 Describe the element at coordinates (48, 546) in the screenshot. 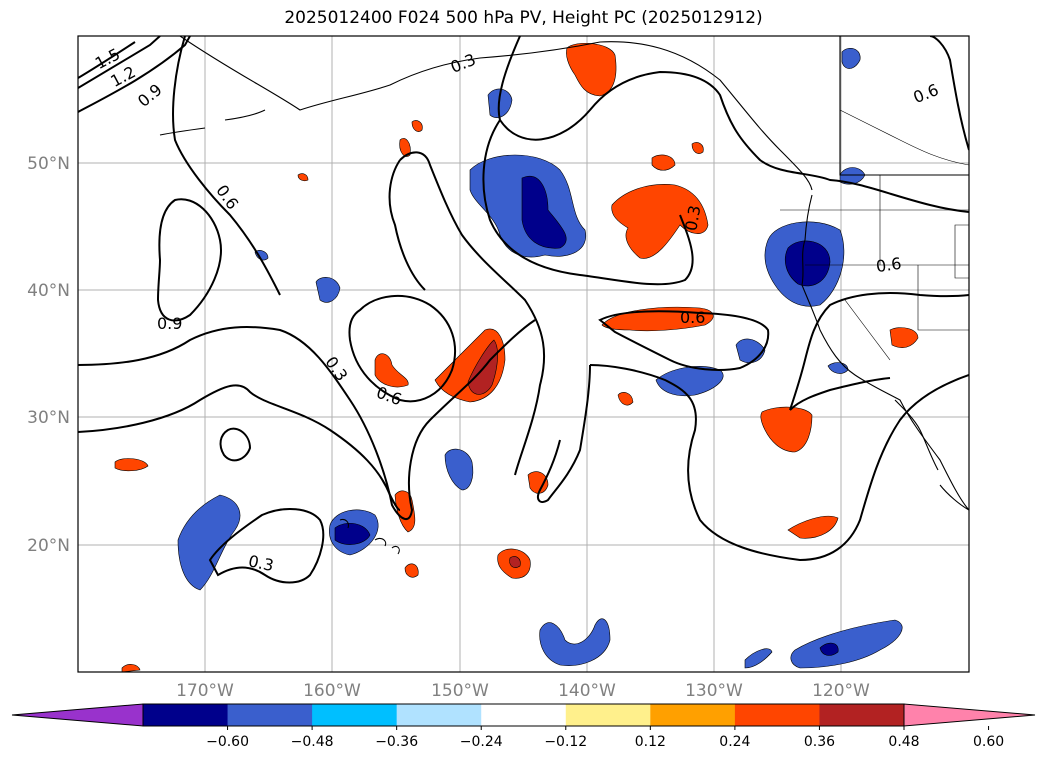

I see `lat-label: 20°N` at that location.